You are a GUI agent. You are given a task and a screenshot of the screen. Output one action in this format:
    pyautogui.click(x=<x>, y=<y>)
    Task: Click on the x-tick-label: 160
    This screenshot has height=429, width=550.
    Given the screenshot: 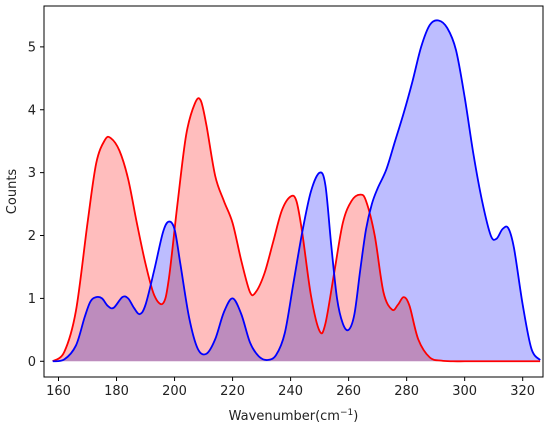 What is the action you would take?
    pyautogui.click(x=58, y=391)
    